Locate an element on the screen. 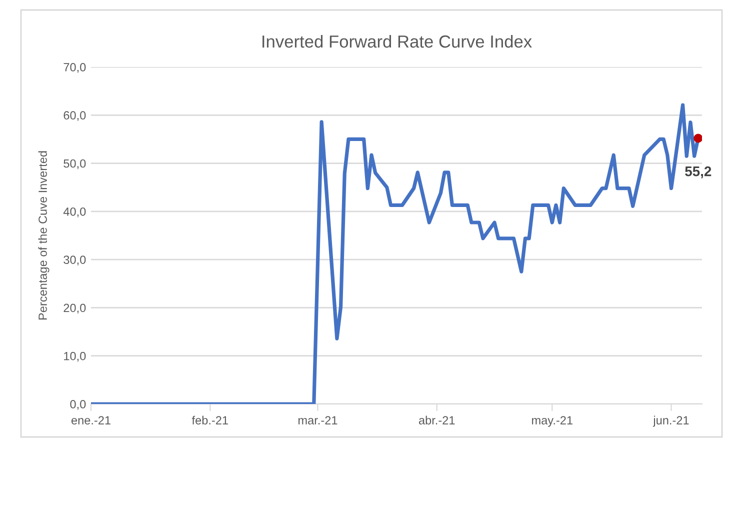  y-tick-label: 0,0 is located at coordinates (78, 405).